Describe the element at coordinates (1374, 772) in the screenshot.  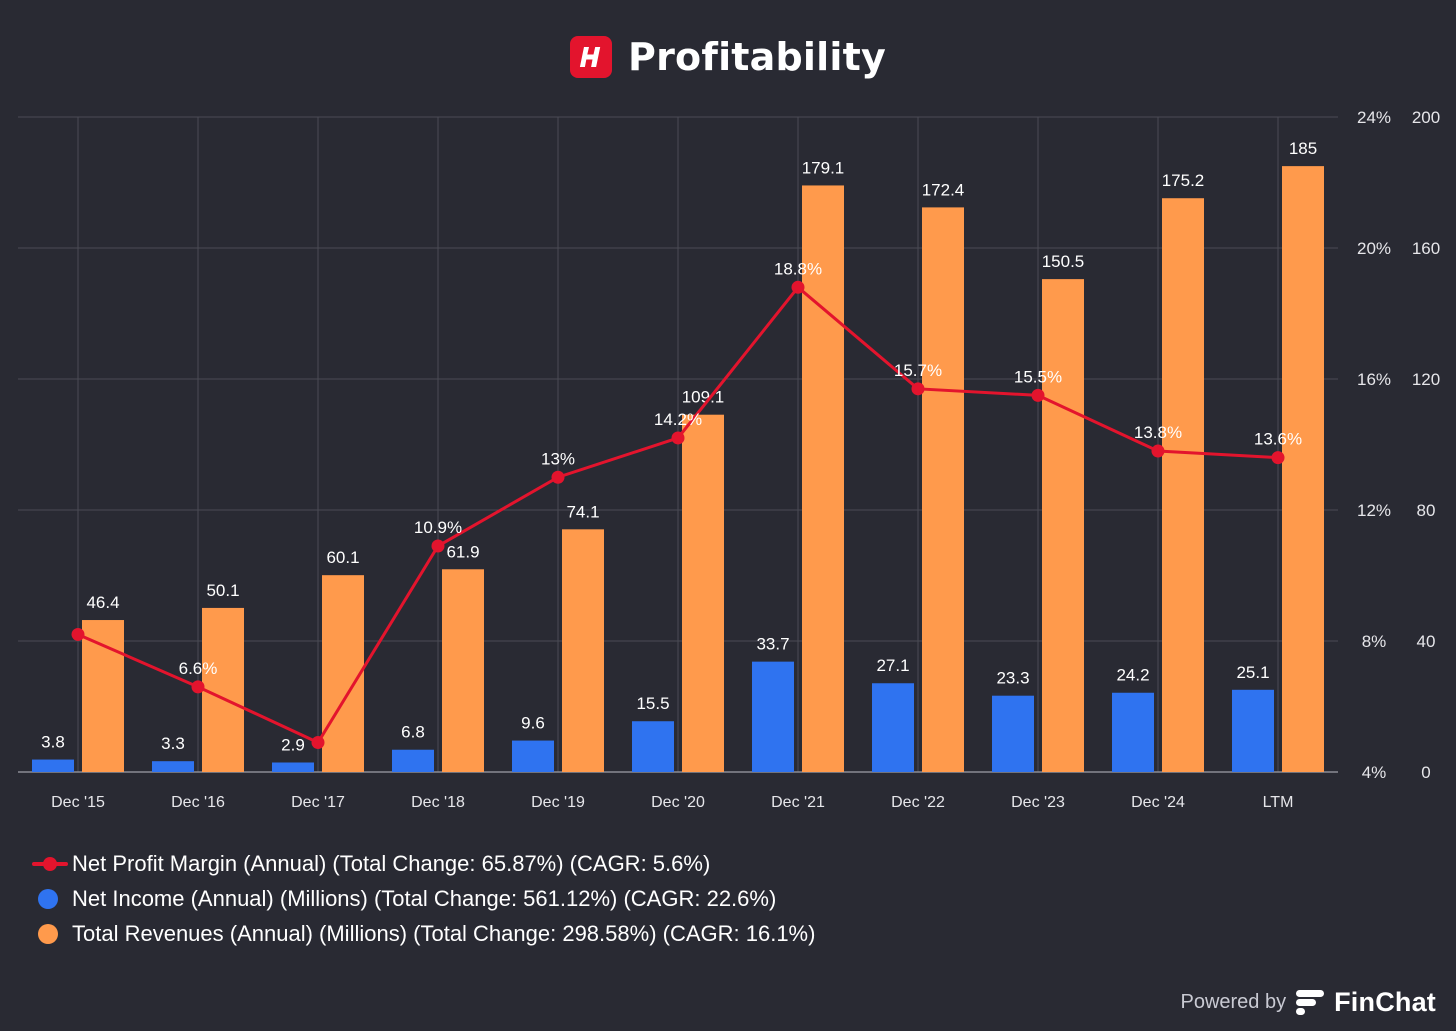
I see `y-left-tick-label: 4%` at that location.